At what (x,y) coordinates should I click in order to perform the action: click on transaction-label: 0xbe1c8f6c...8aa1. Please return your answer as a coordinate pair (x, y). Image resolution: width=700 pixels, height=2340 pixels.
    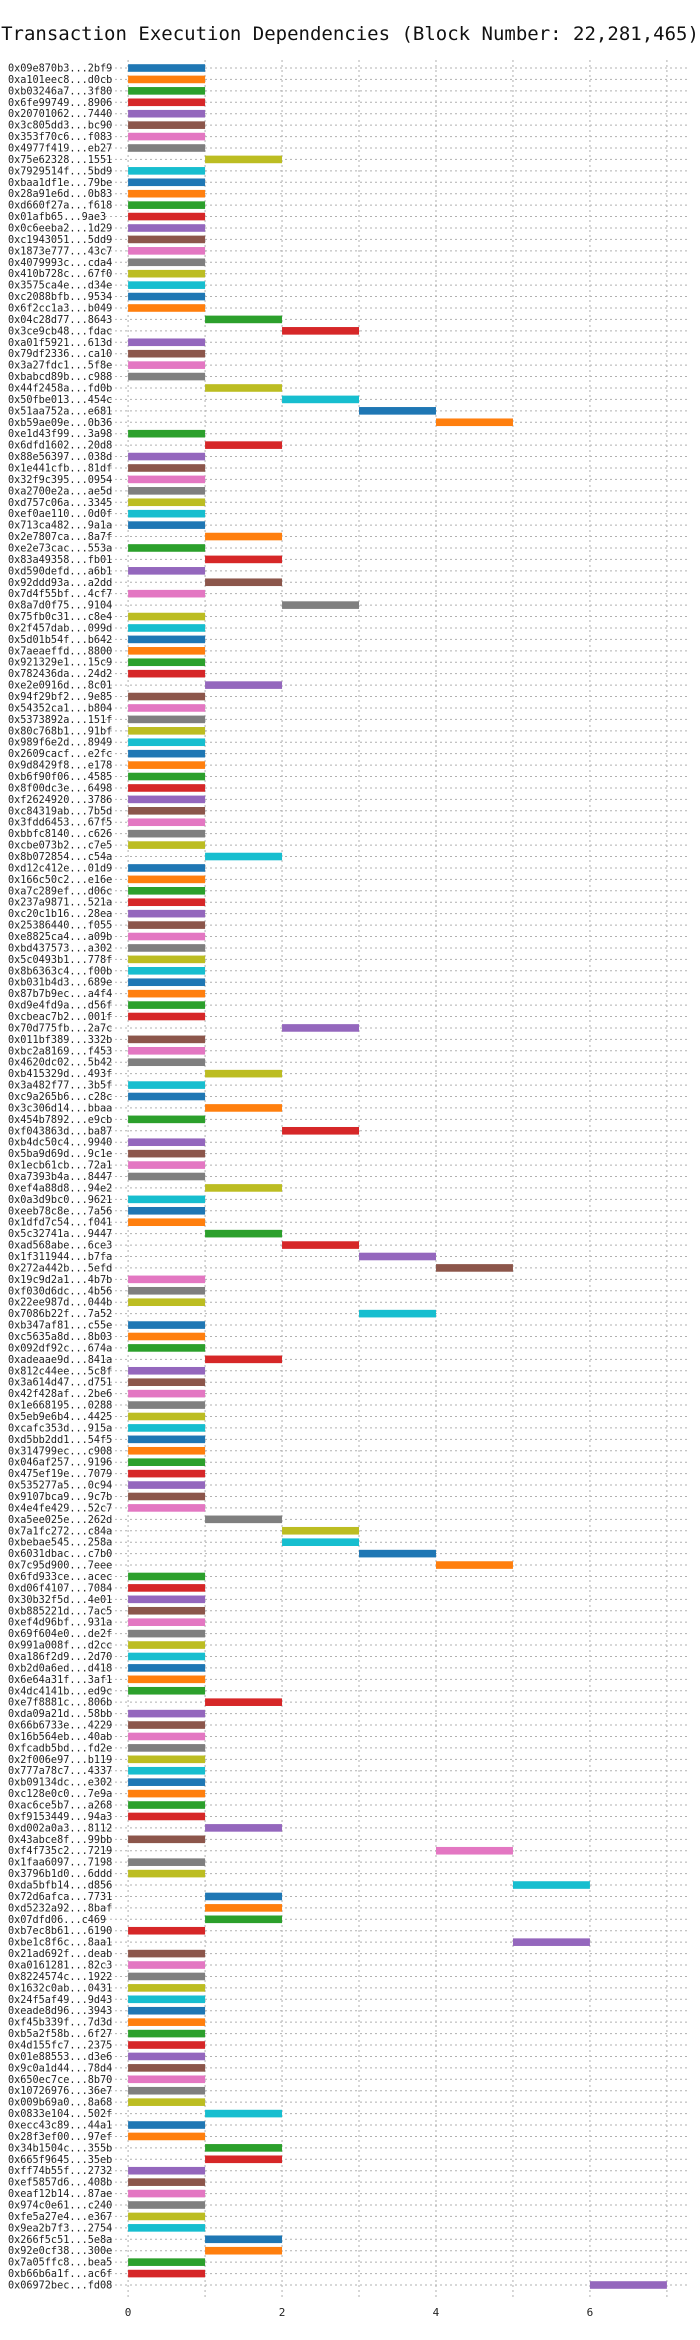
    Looking at the image, I should click on (60, 1943).